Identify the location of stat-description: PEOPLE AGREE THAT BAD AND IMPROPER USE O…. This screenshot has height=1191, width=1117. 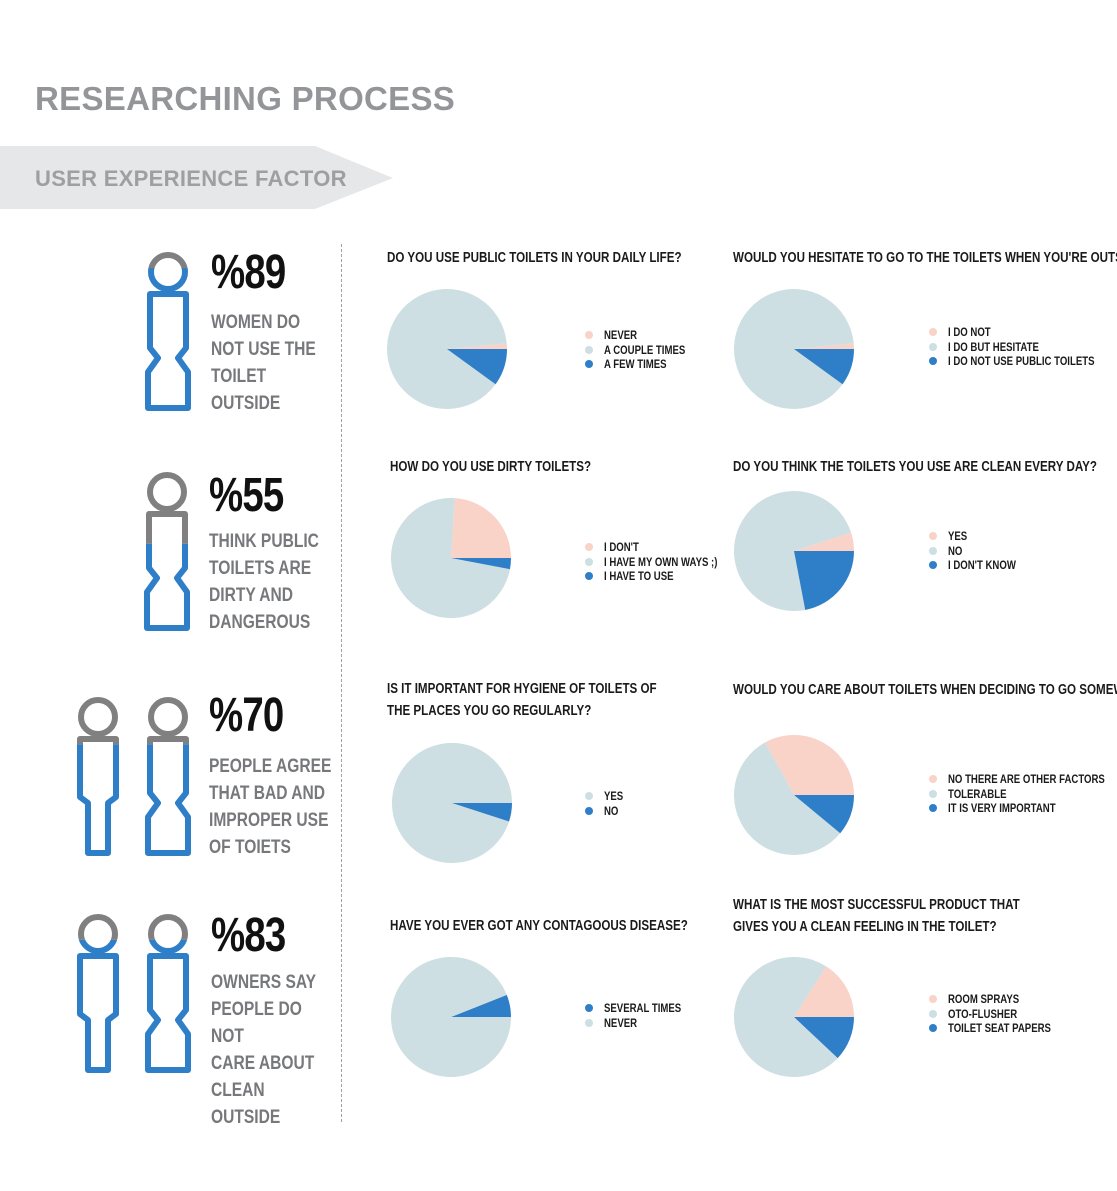
(270, 807).